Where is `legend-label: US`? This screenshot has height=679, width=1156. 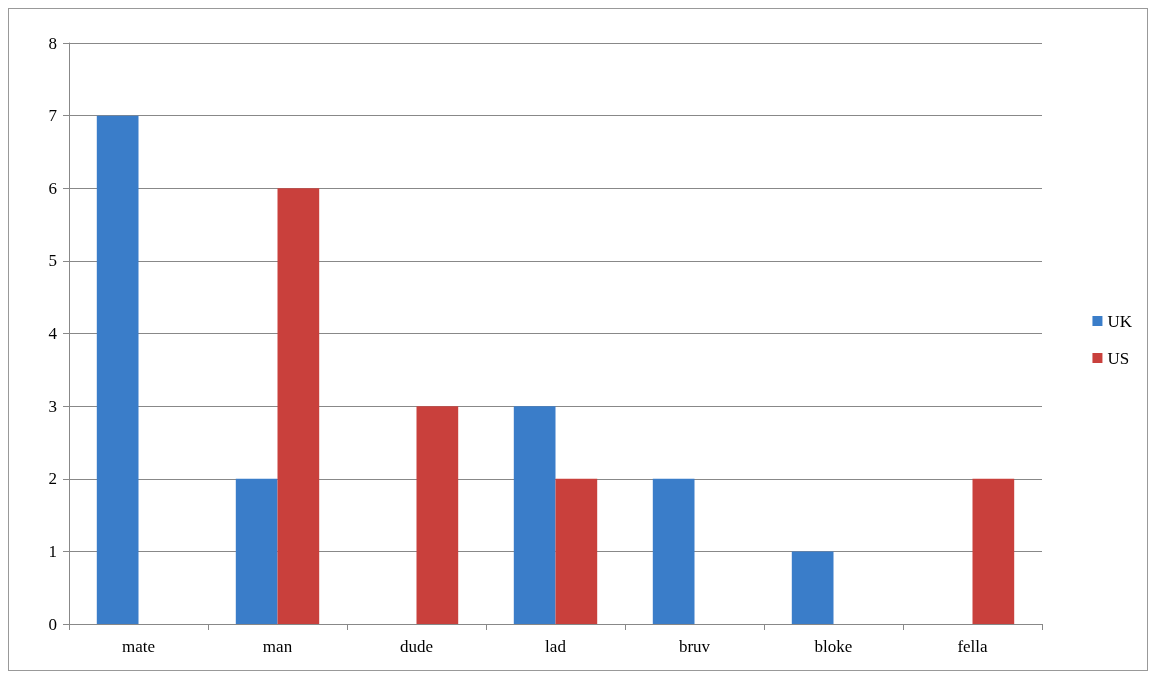
legend-label: US is located at coordinates (1118, 358).